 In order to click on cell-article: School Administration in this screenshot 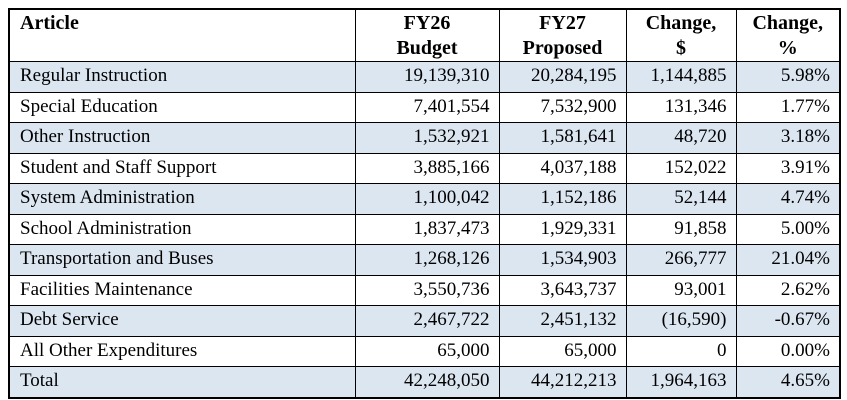, I will do `click(182, 229)`.